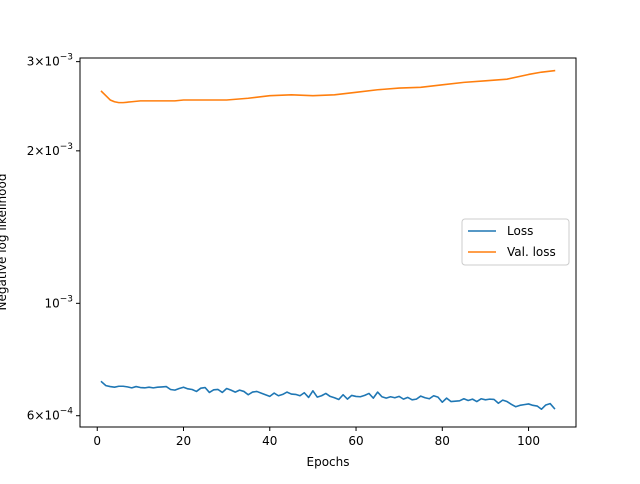  I want to click on legend-entry-label: Loss, so click(520, 231).